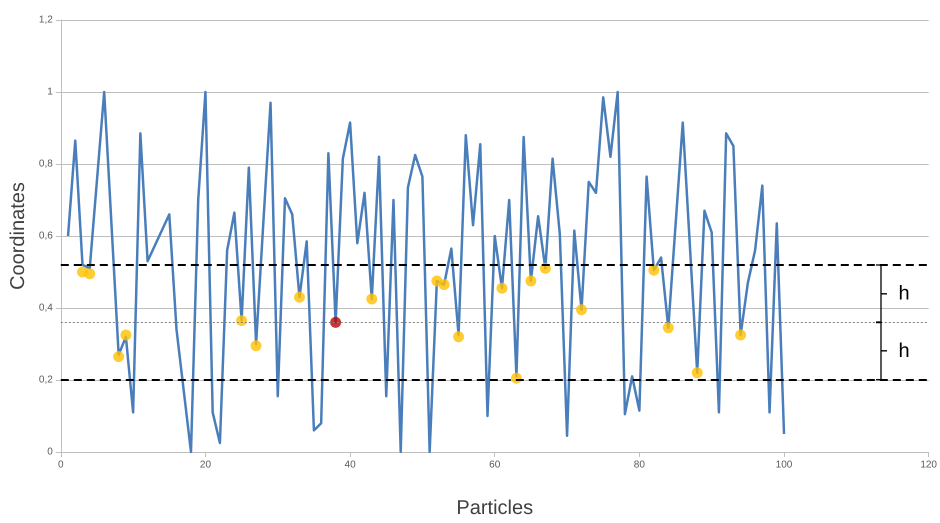  I want to click on x-tick-label: 60, so click(495, 465).